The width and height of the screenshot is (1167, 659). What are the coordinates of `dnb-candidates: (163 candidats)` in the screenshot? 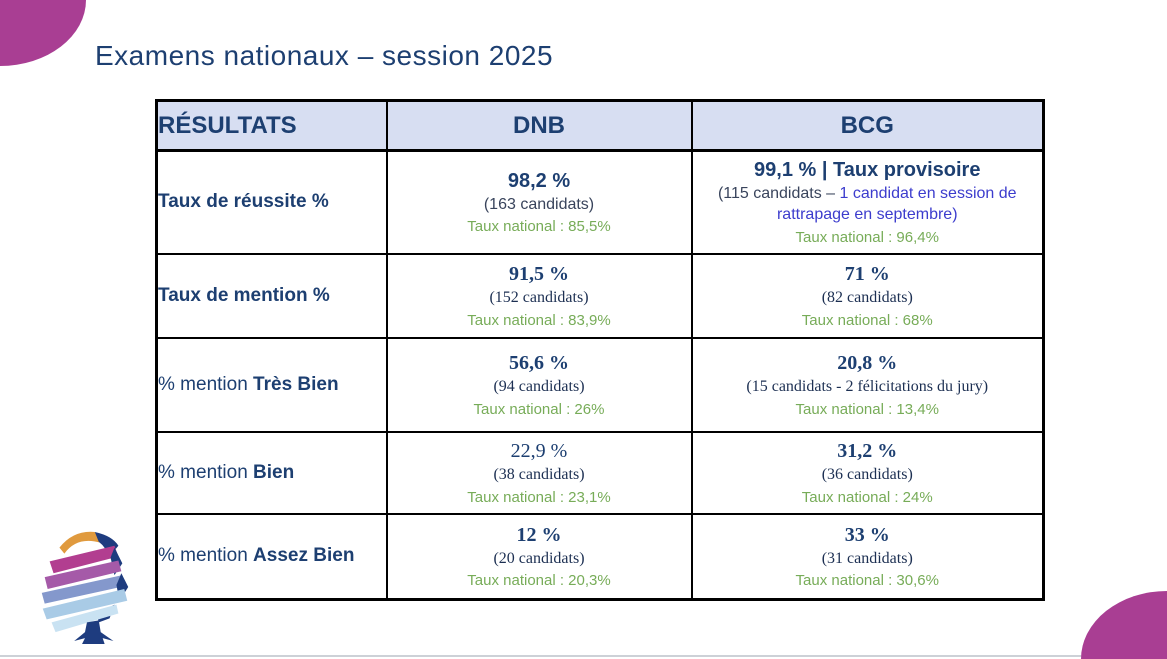 It's located at (539, 204).